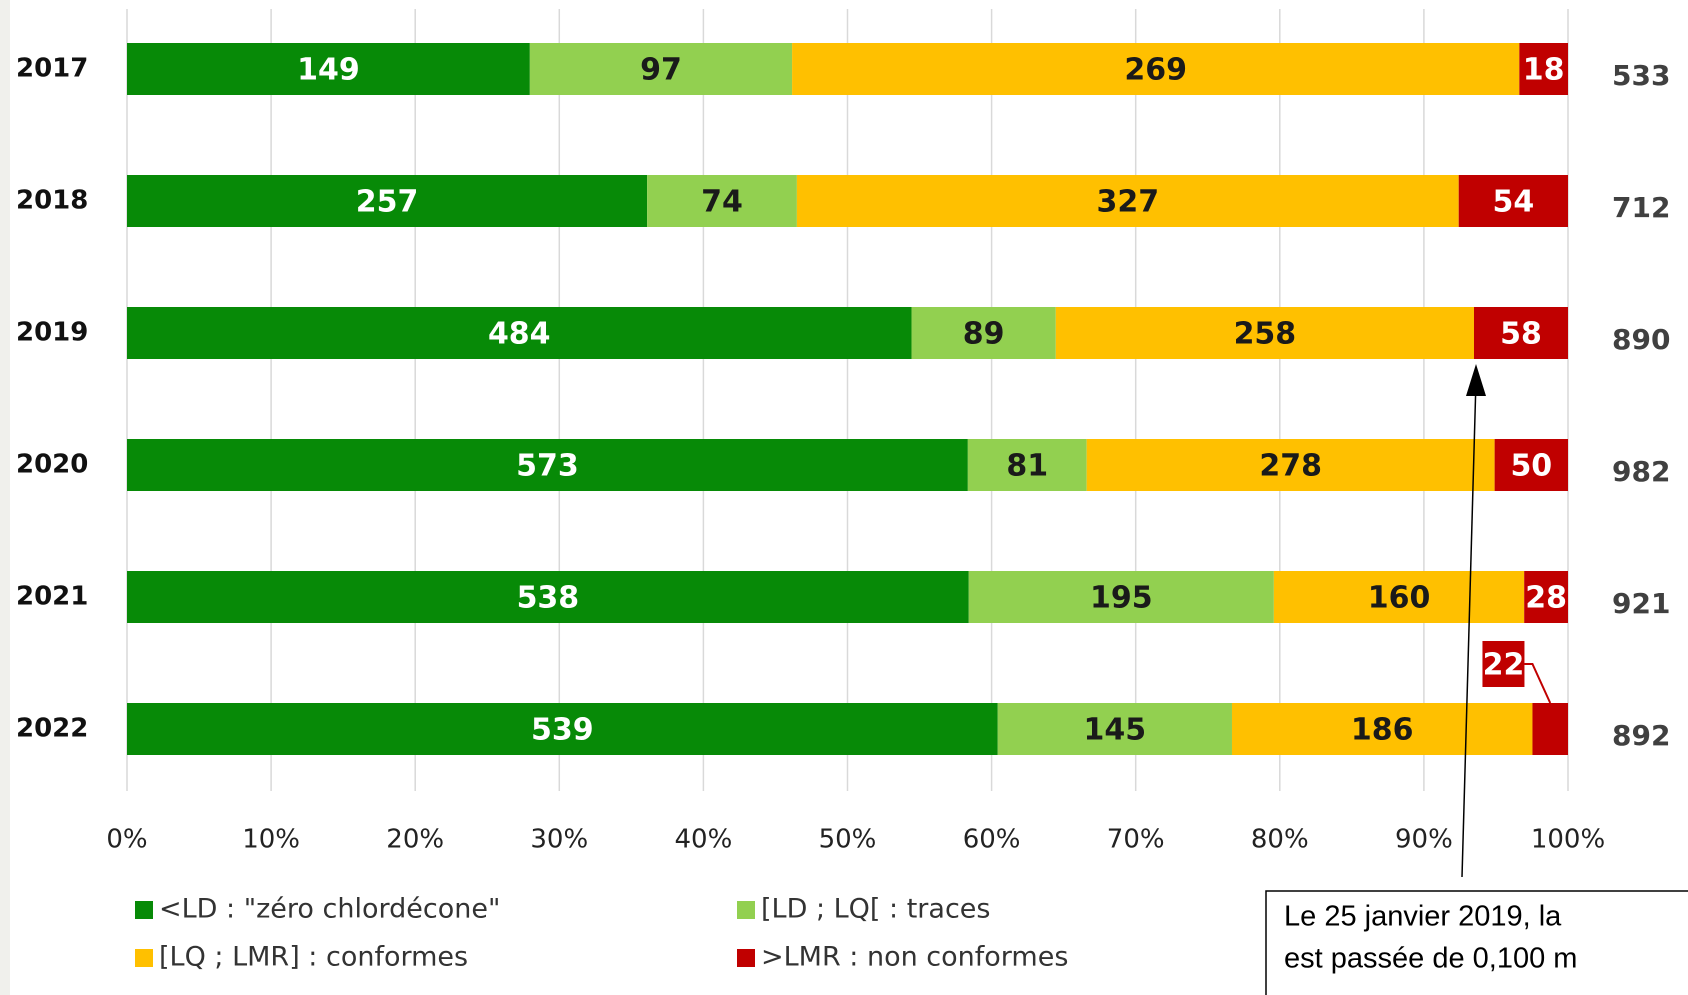 The height and width of the screenshot is (995, 1688). I want to click on x-tick-label: 70%, so click(1136, 840).